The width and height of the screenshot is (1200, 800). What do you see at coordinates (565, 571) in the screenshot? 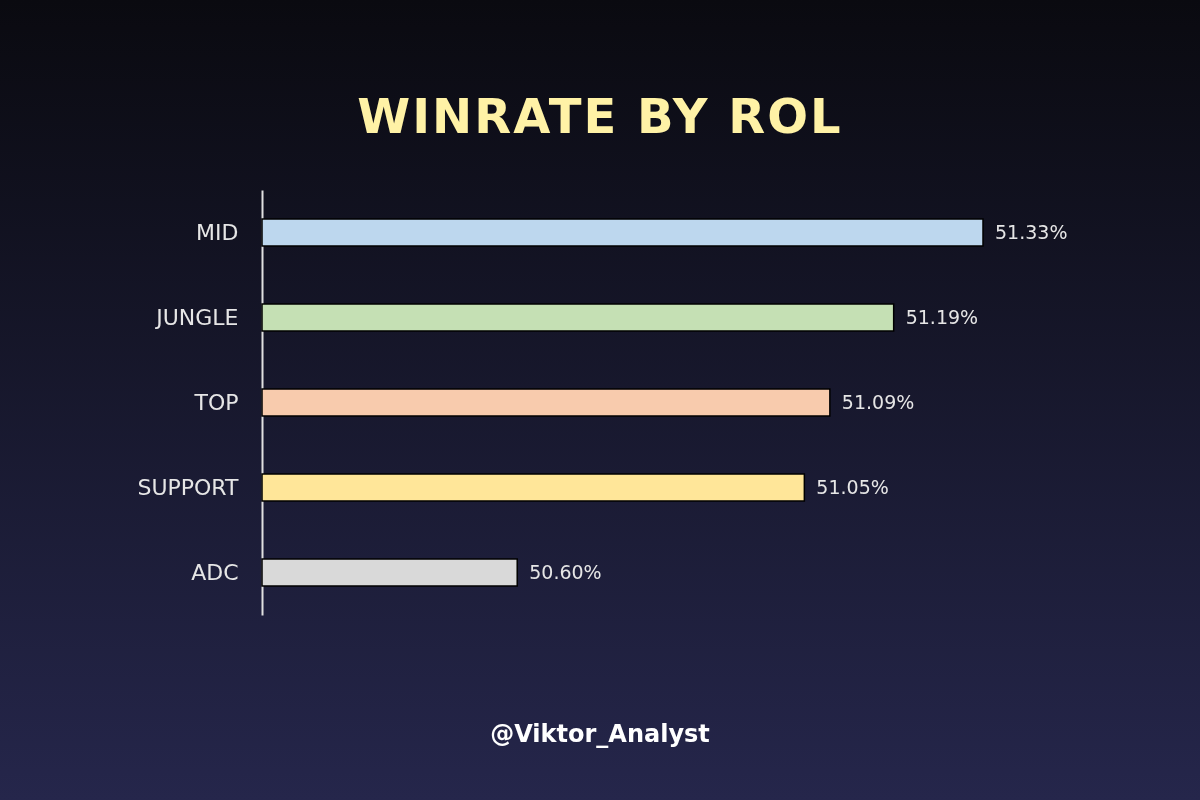
I see `data-label: 50.60%` at bounding box center [565, 571].